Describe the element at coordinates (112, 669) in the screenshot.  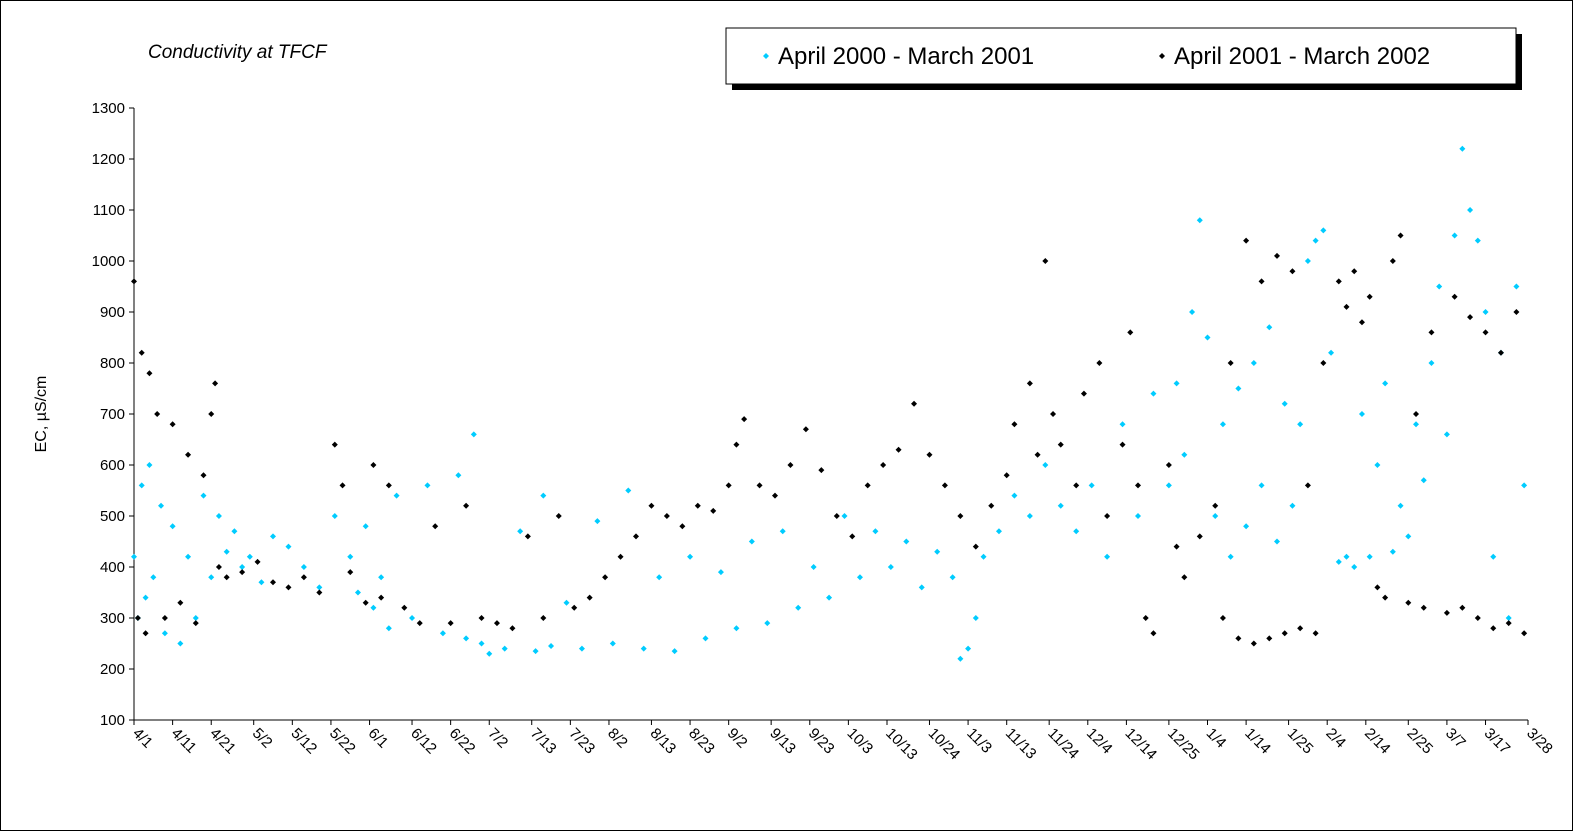
I see `y-tick-label: 200` at that location.